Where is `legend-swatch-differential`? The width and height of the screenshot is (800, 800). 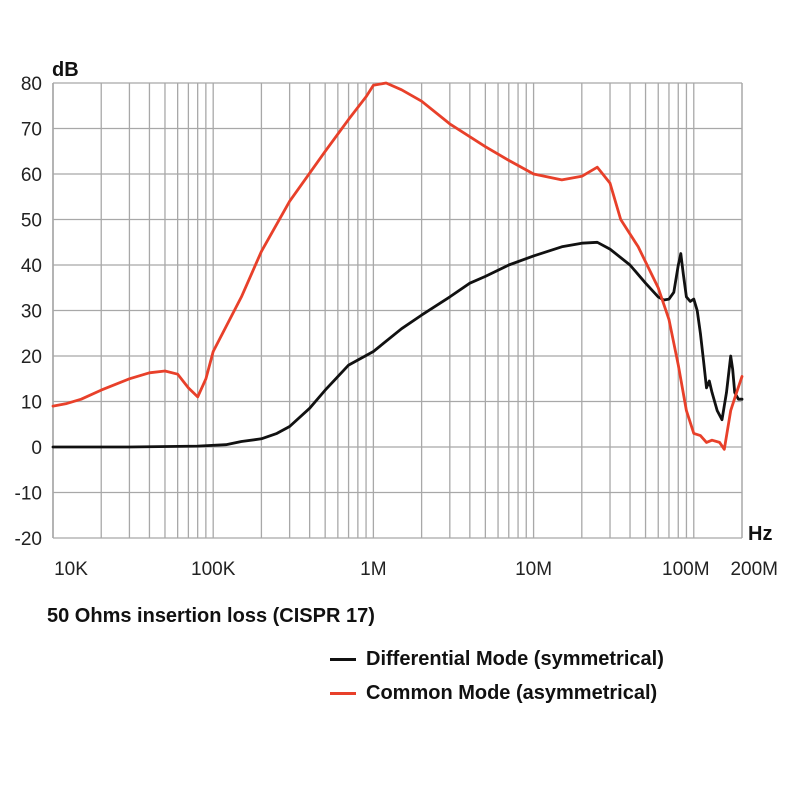
legend-swatch-differential is located at coordinates (343, 659).